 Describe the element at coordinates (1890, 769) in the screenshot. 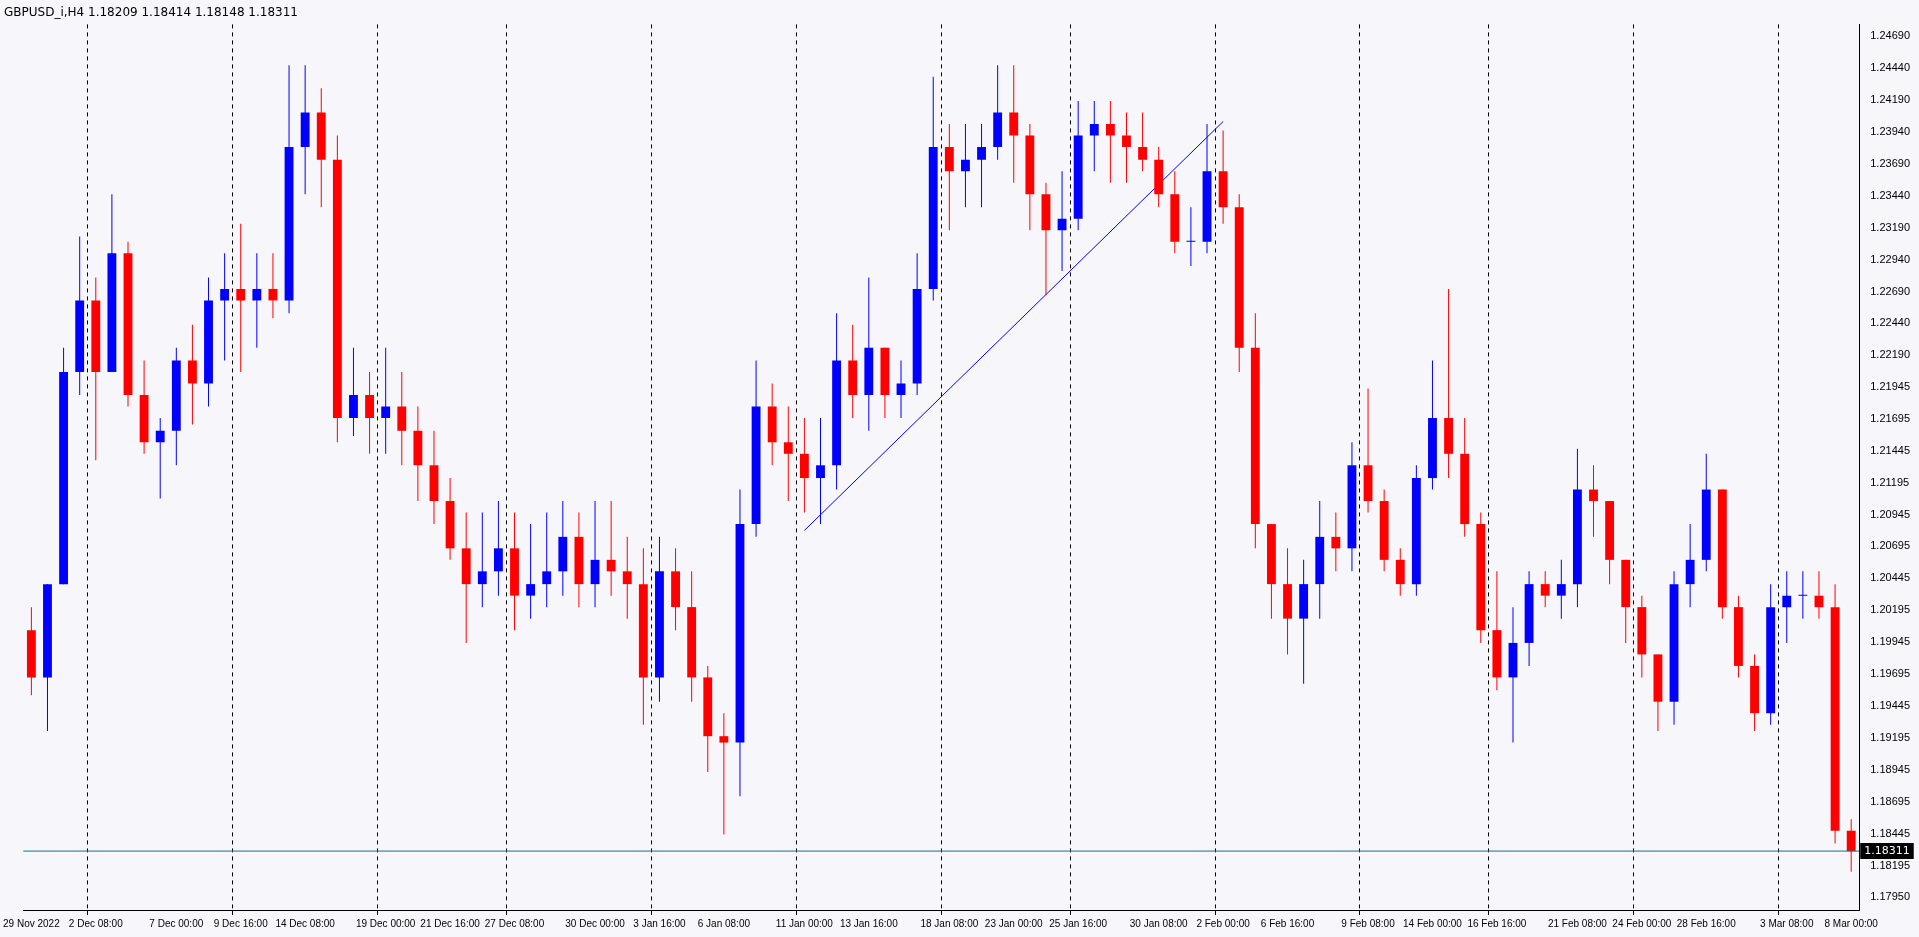

I see `y-tick-label: 1.18945` at that location.